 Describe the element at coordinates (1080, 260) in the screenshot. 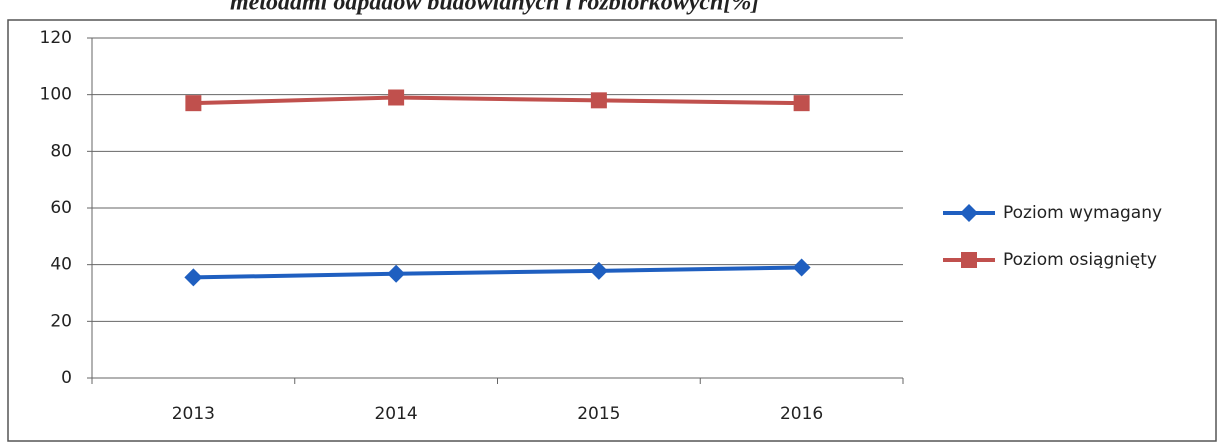

I see `legend-label: Poziom osiągnięty` at that location.